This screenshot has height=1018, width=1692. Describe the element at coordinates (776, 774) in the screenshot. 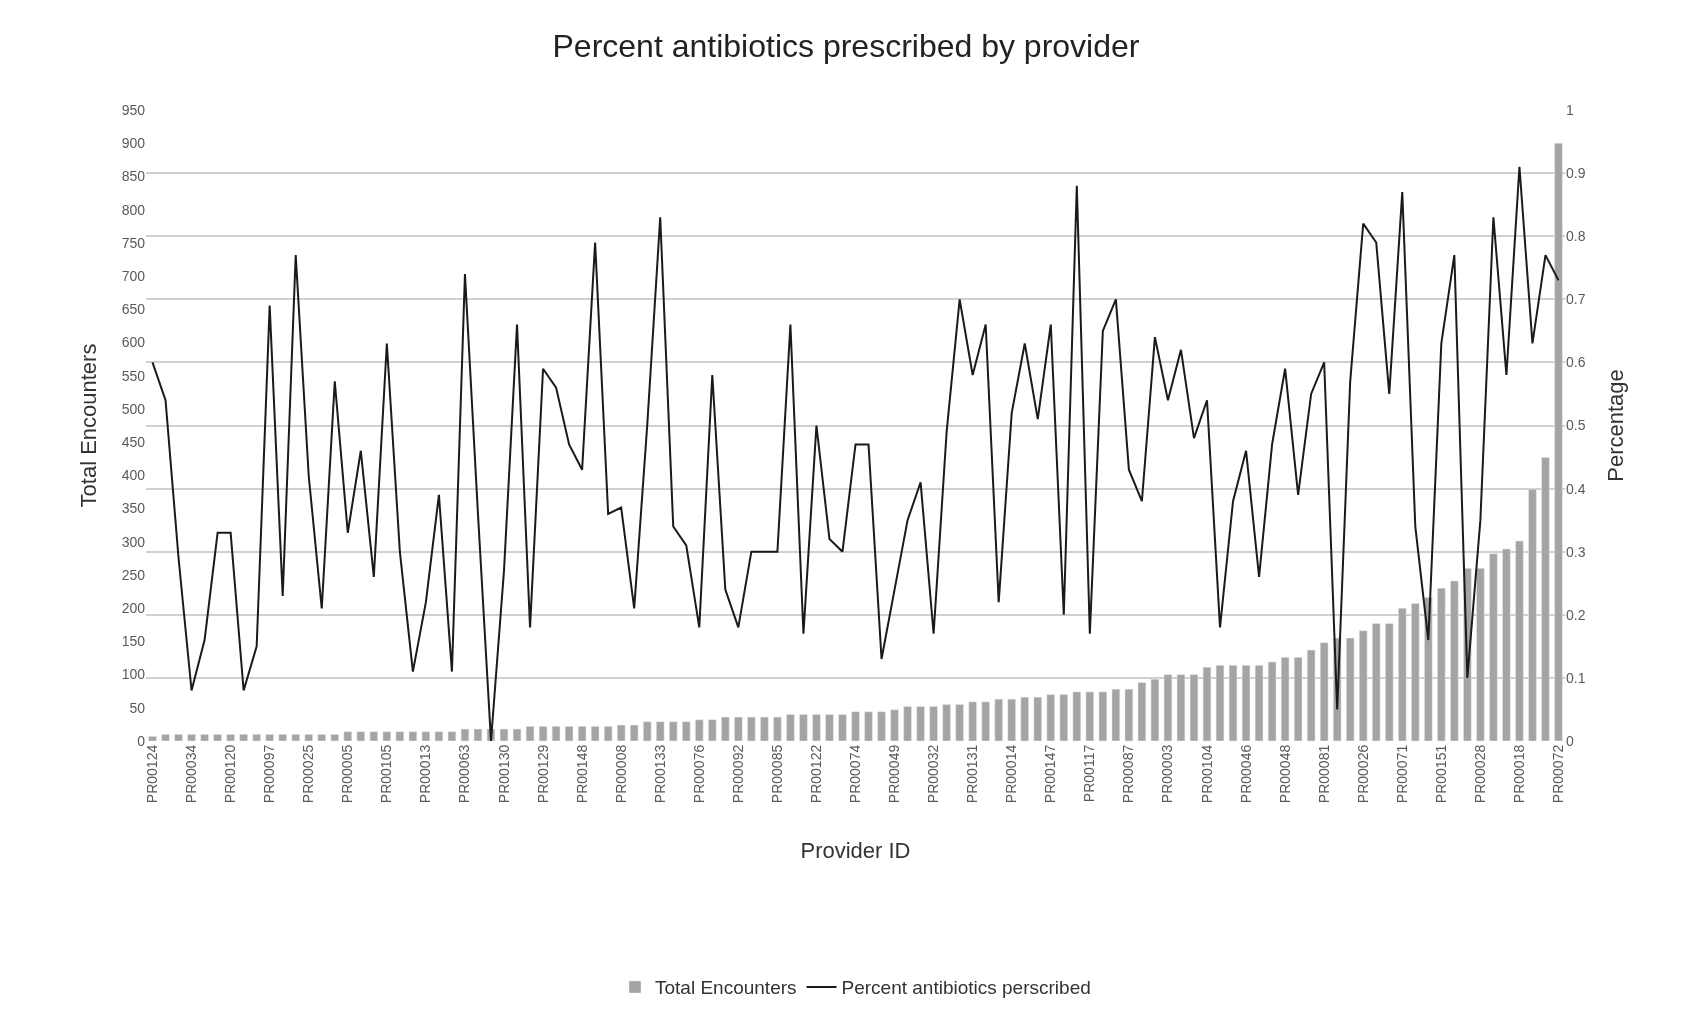

I see `x-tick-label: PR00085` at that location.